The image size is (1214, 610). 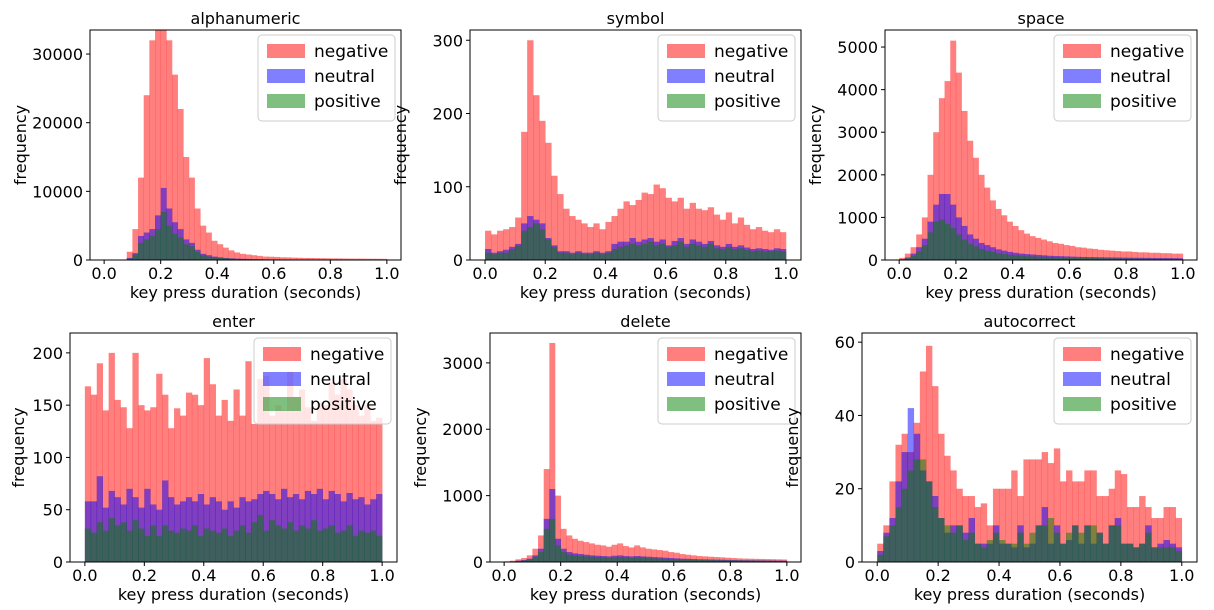 What do you see at coordinates (57, 123) in the screenshot?
I see `y-tick-label: 20000` at bounding box center [57, 123].